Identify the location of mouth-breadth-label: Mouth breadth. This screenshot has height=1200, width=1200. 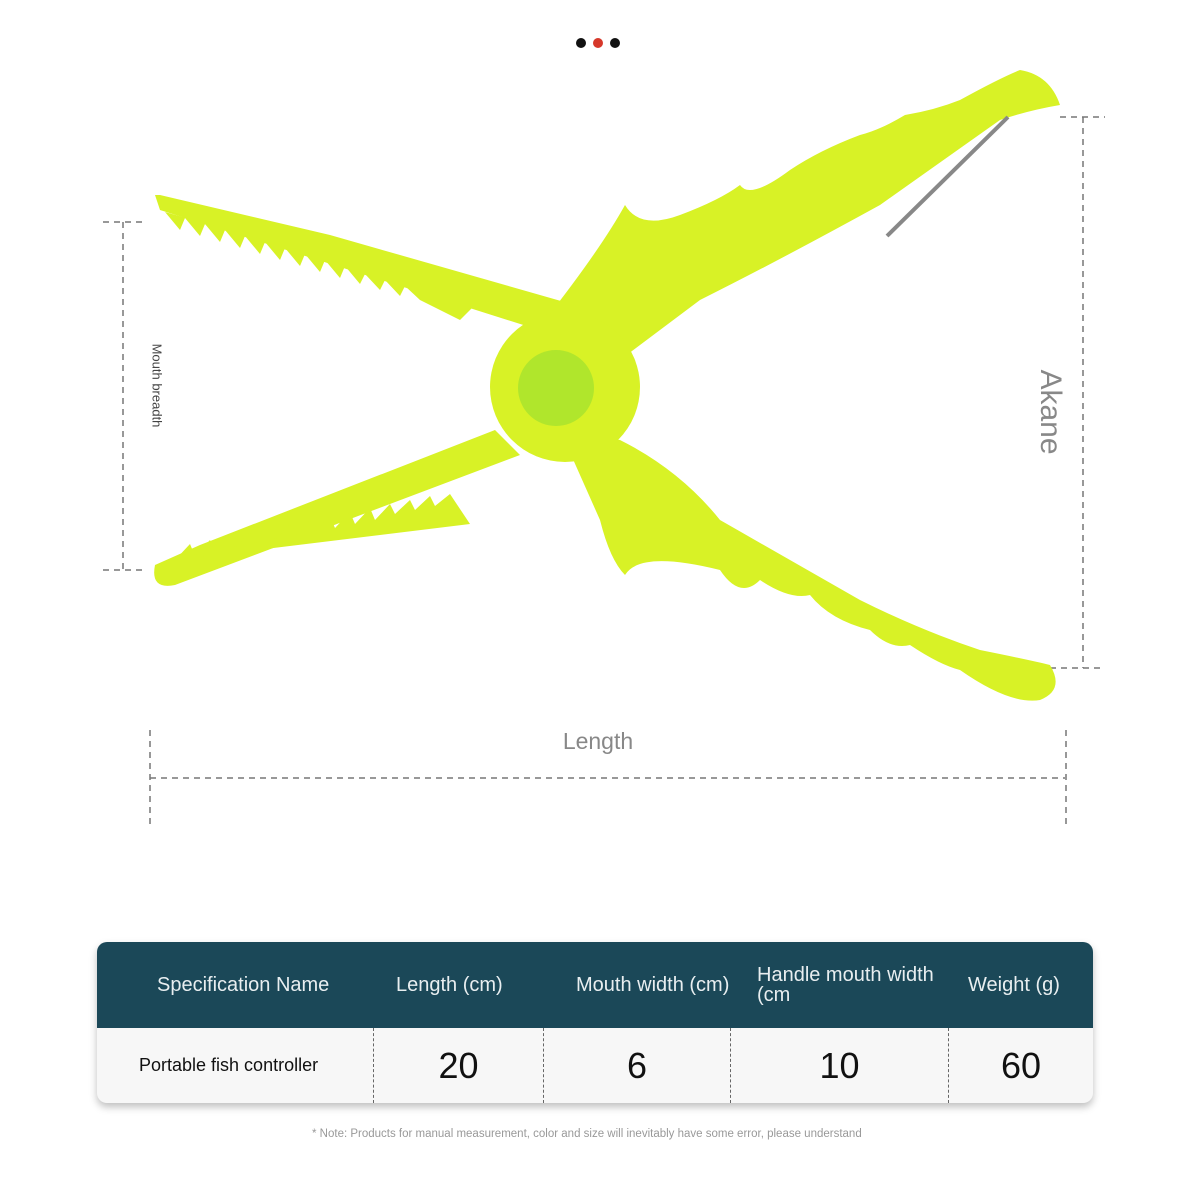
(157, 385).